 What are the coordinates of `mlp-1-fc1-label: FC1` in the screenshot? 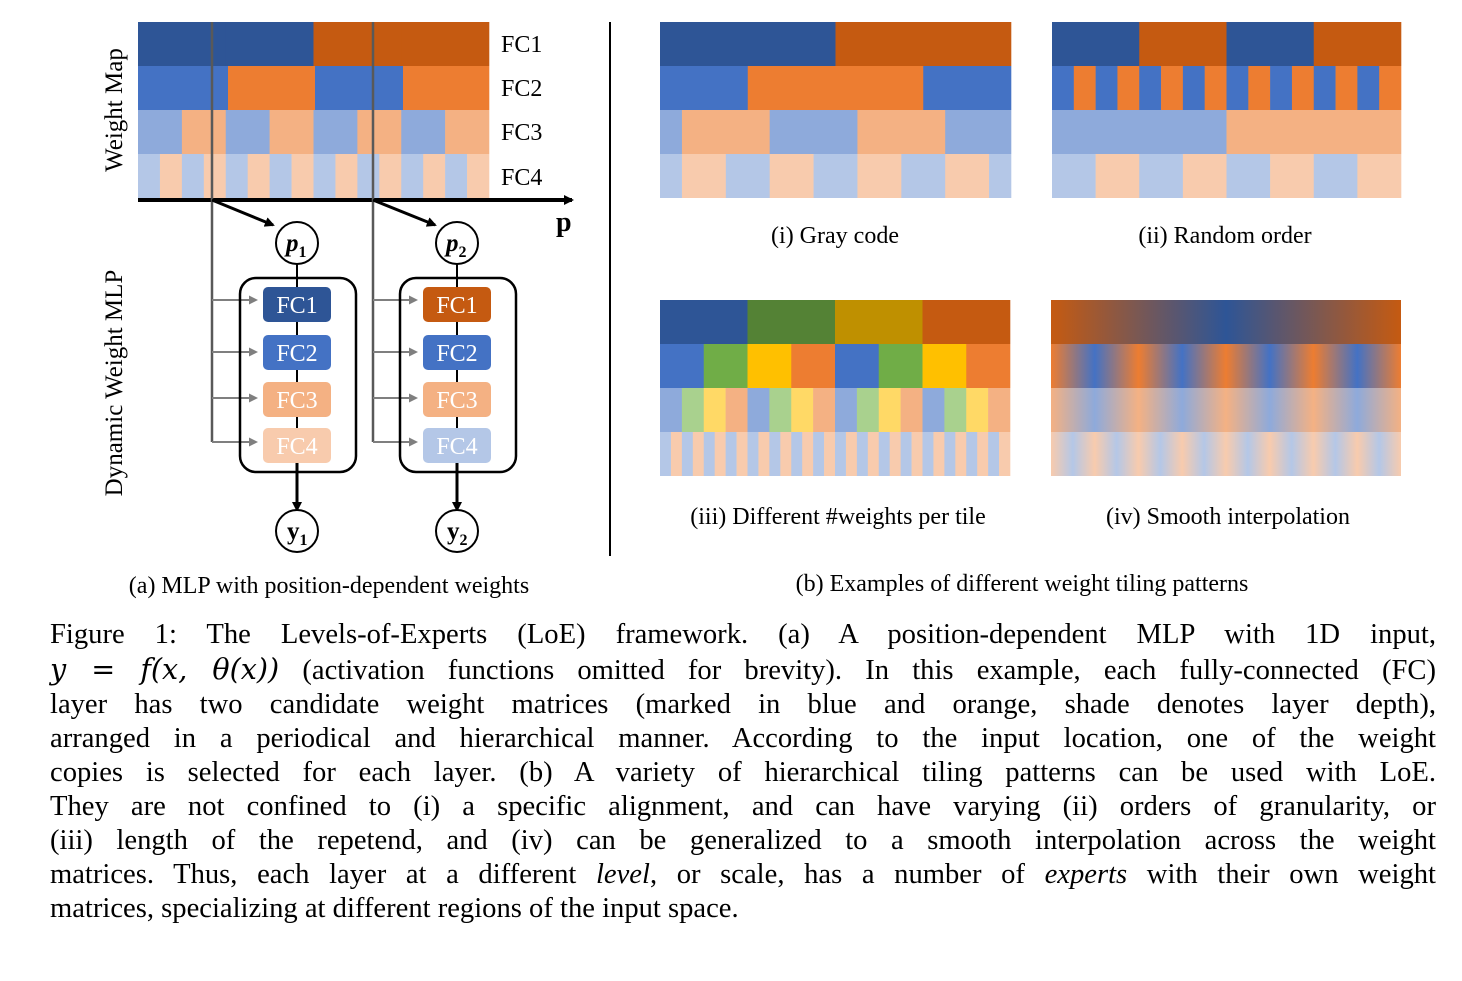 It's located at (296, 306).